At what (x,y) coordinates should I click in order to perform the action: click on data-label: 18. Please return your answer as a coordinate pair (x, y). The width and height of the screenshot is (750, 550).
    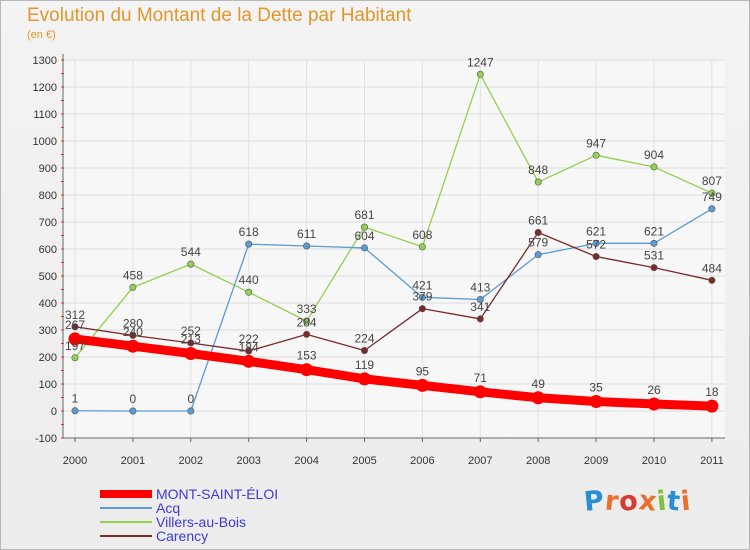
    Looking at the image, I should click on (712, 392).